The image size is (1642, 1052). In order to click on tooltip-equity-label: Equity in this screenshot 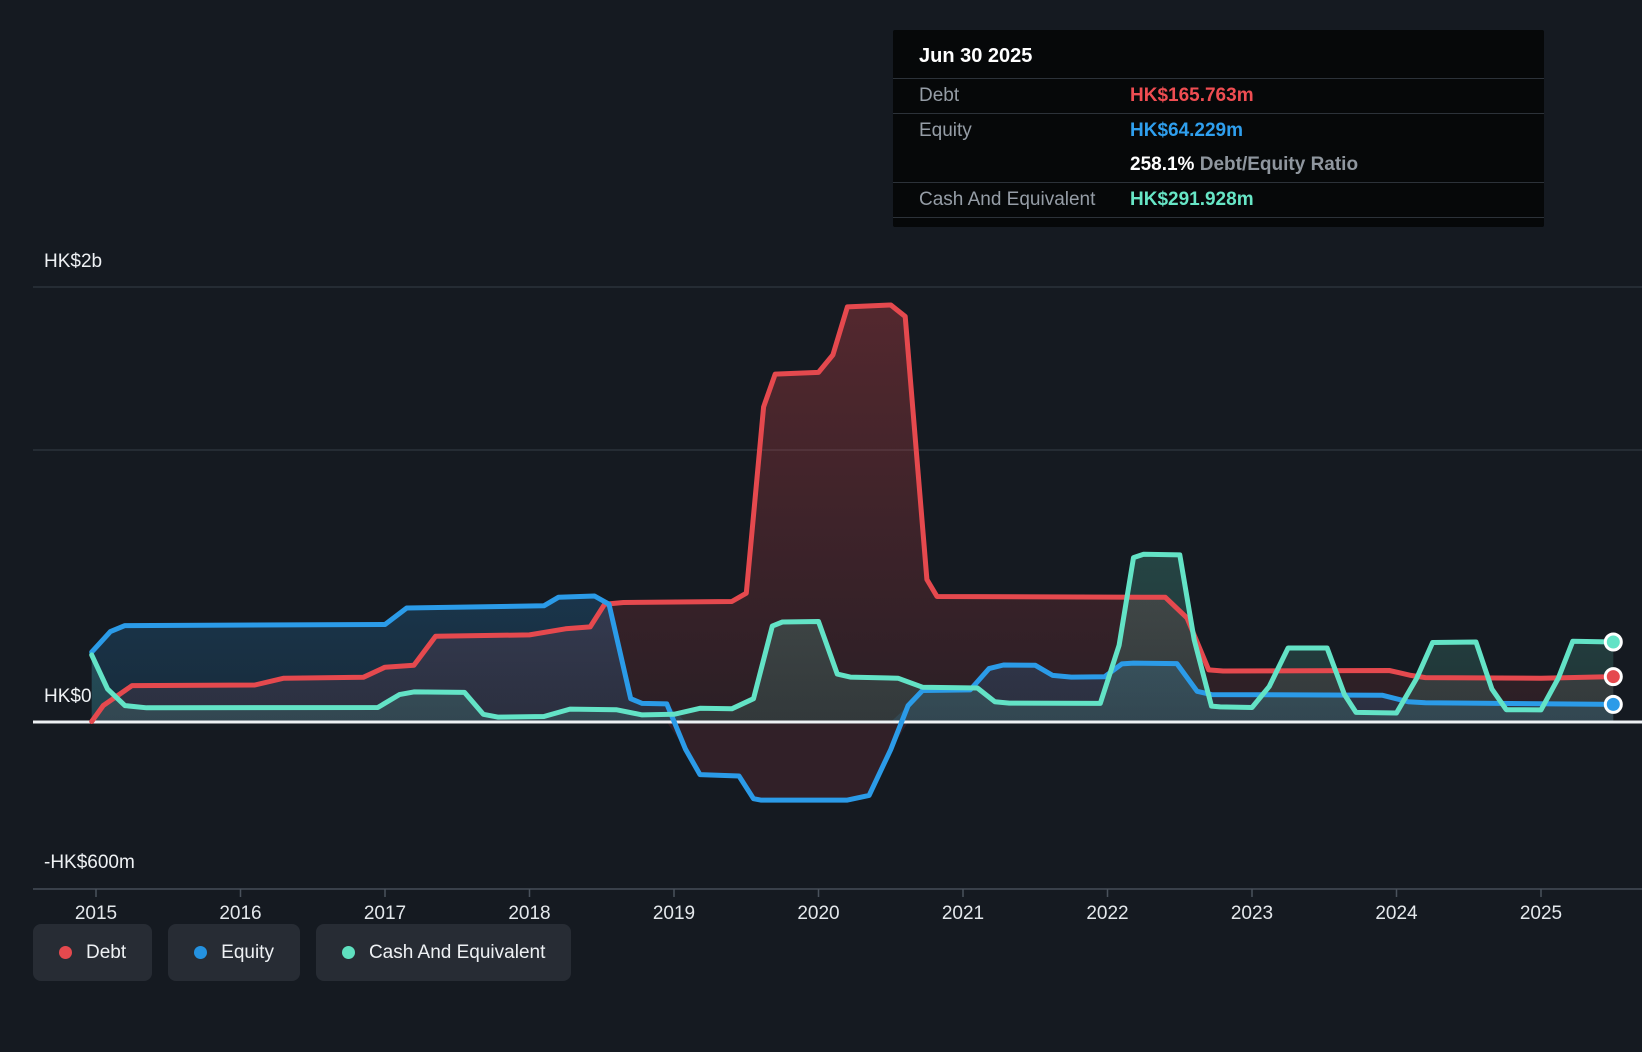, I will do `click(945, 130)`.